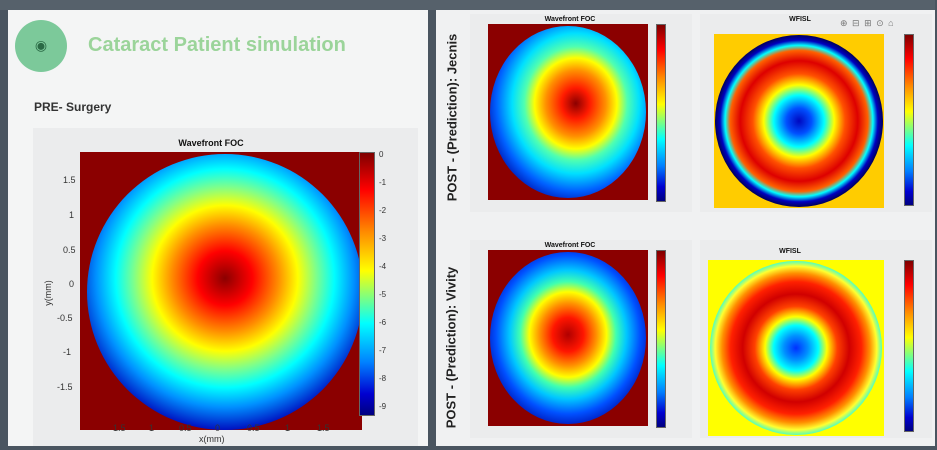 The width and height of the screenshot is (937, 450). I want to click on colorbar-tick: -9, so click(383, 406).